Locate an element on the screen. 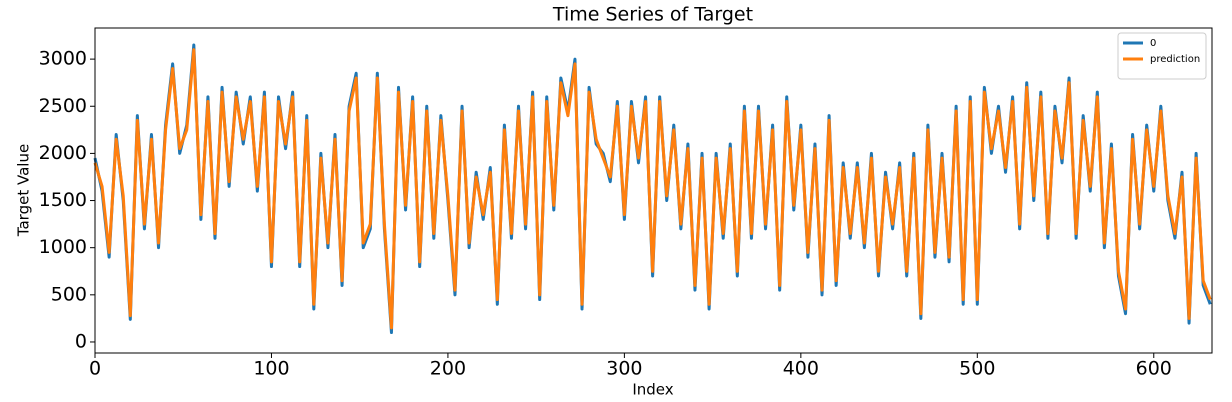  x-tick-label: 300 is located at coordinates (624, 369).